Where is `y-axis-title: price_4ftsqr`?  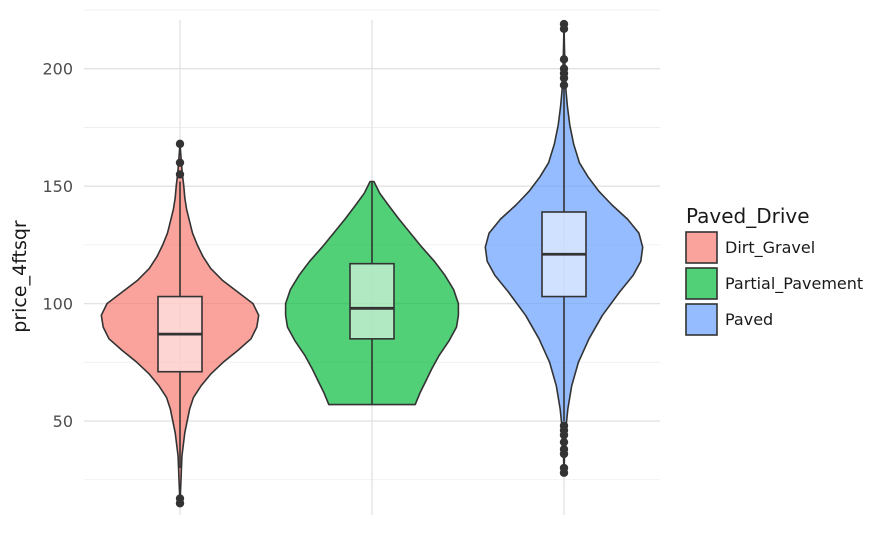
y-axis-title: price_4ftsqr is located at coordinates (20, 276).